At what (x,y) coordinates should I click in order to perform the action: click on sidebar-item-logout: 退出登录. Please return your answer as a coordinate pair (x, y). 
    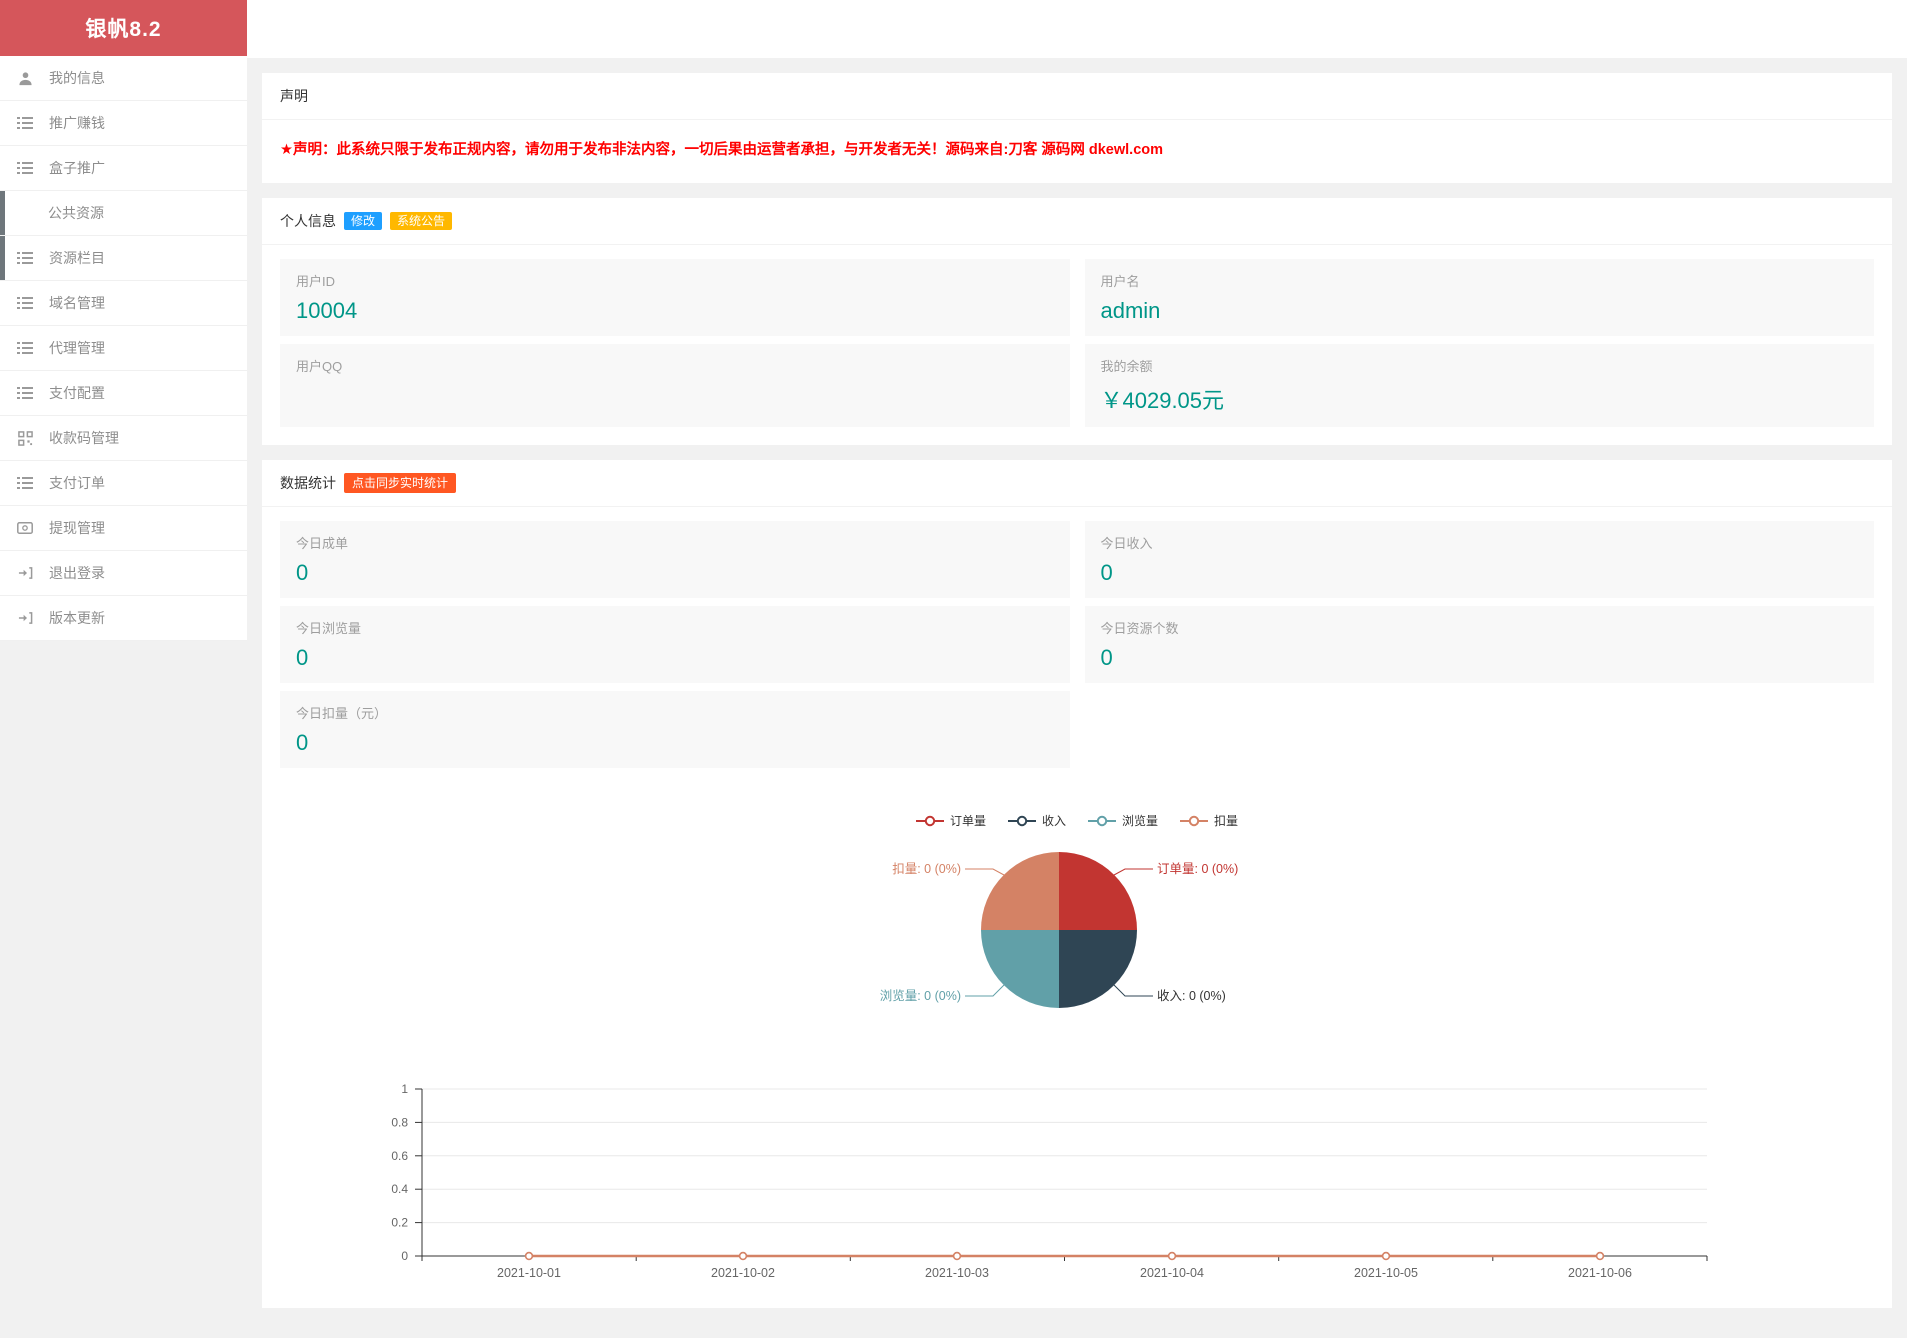
    Looking at the image, I should click on (123, 573).